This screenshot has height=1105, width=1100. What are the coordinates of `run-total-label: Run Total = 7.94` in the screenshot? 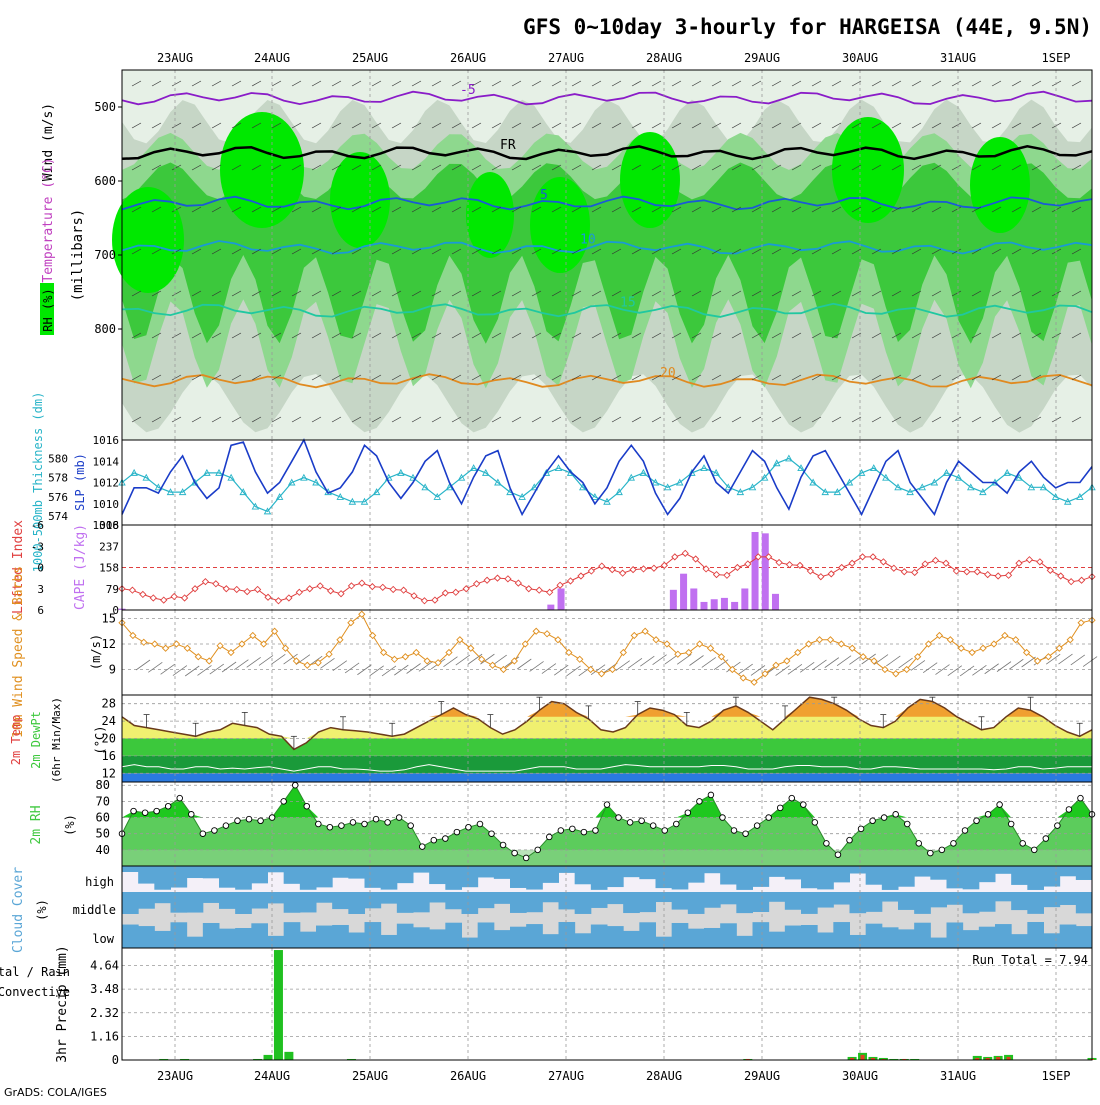 It's located at (1030, 960).